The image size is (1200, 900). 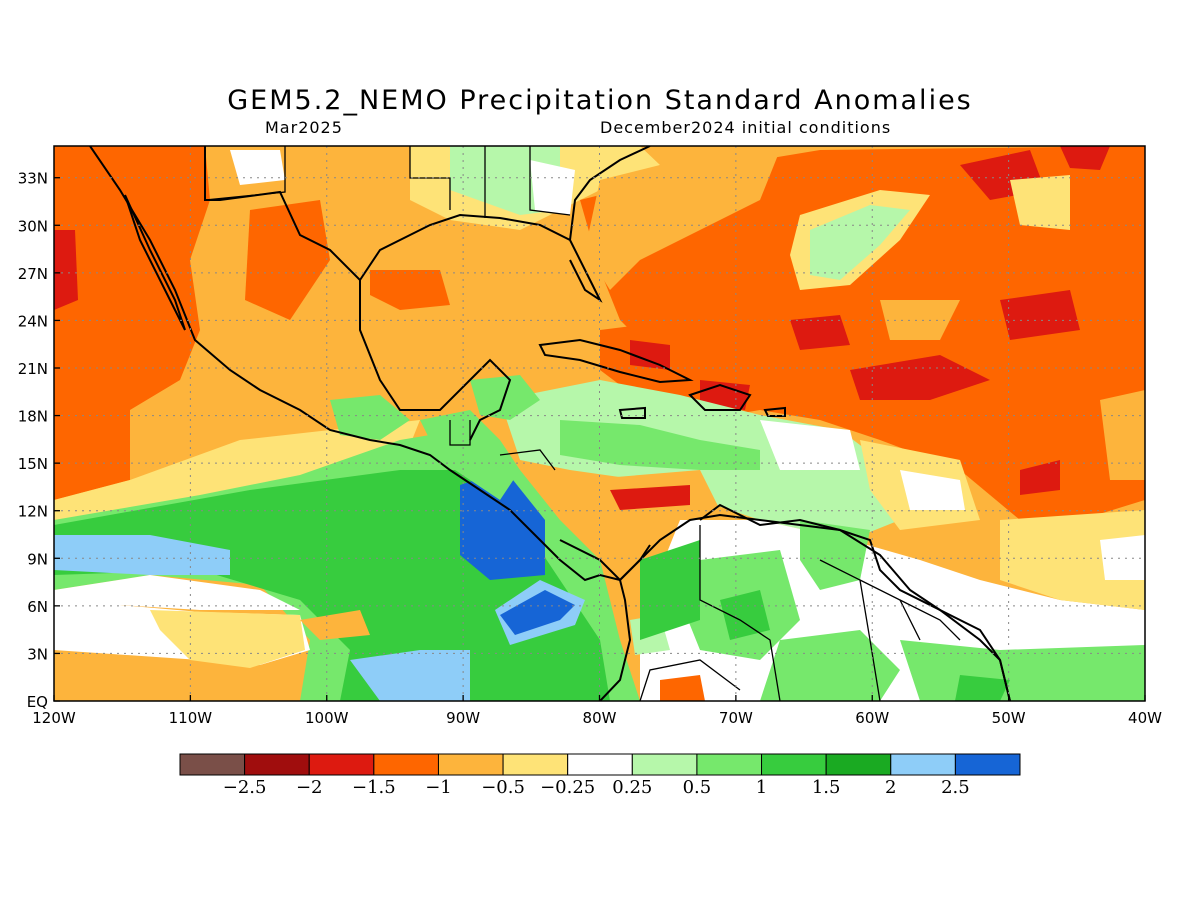 I want to click on legend-label: 1, so click(x=761, y=787).